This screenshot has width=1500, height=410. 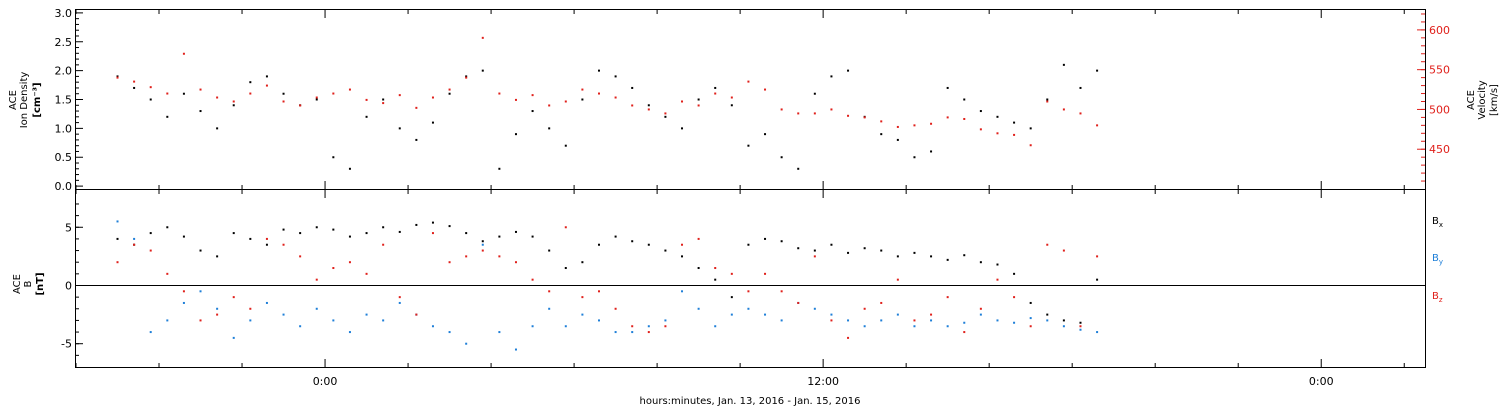 I want to click on bottom-left-axis-title: ACE B [nT], so click(x=29, y=283).